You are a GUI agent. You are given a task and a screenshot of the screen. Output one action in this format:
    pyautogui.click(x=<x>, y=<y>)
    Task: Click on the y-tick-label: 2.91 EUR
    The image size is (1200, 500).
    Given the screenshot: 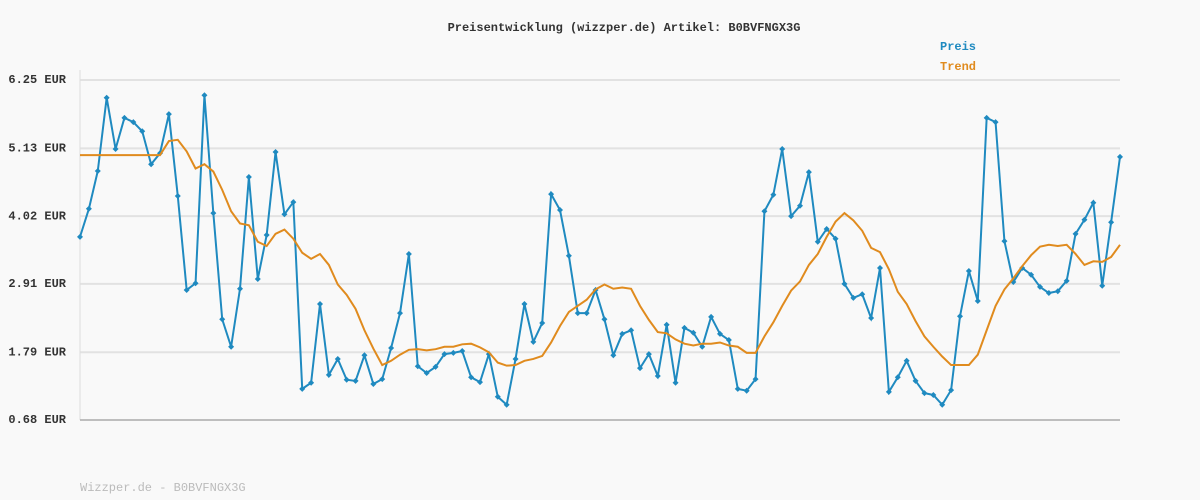 What is the action you would take?
    pyautogui.click(x=37, y=284)
    